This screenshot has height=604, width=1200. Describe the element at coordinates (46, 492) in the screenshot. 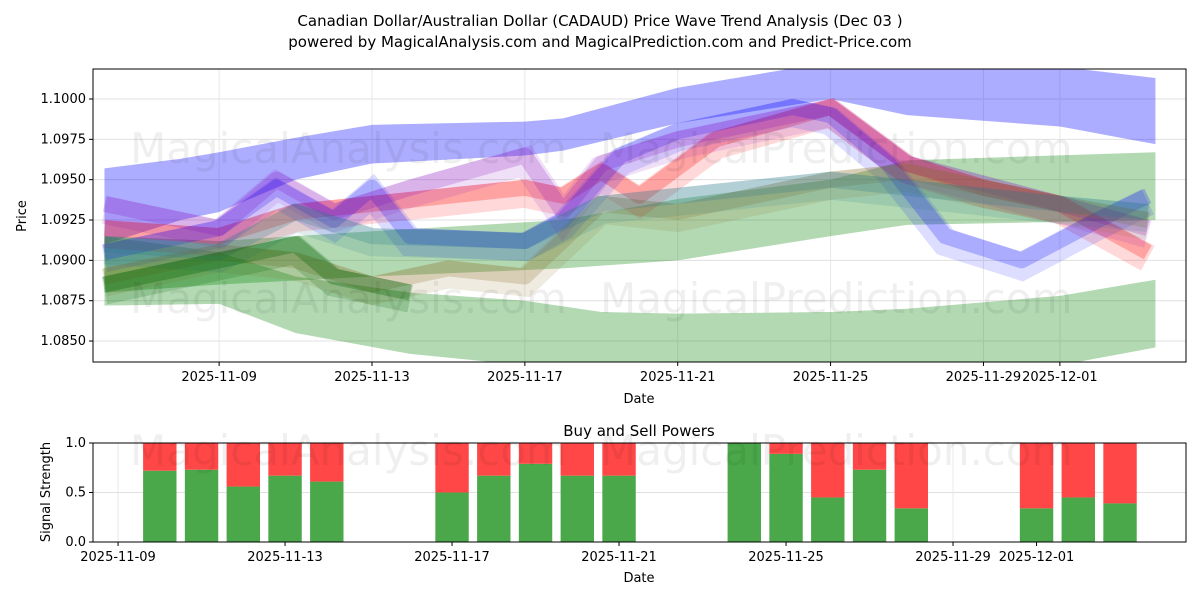

I see `power-y-label: Signal Strength` at that location.